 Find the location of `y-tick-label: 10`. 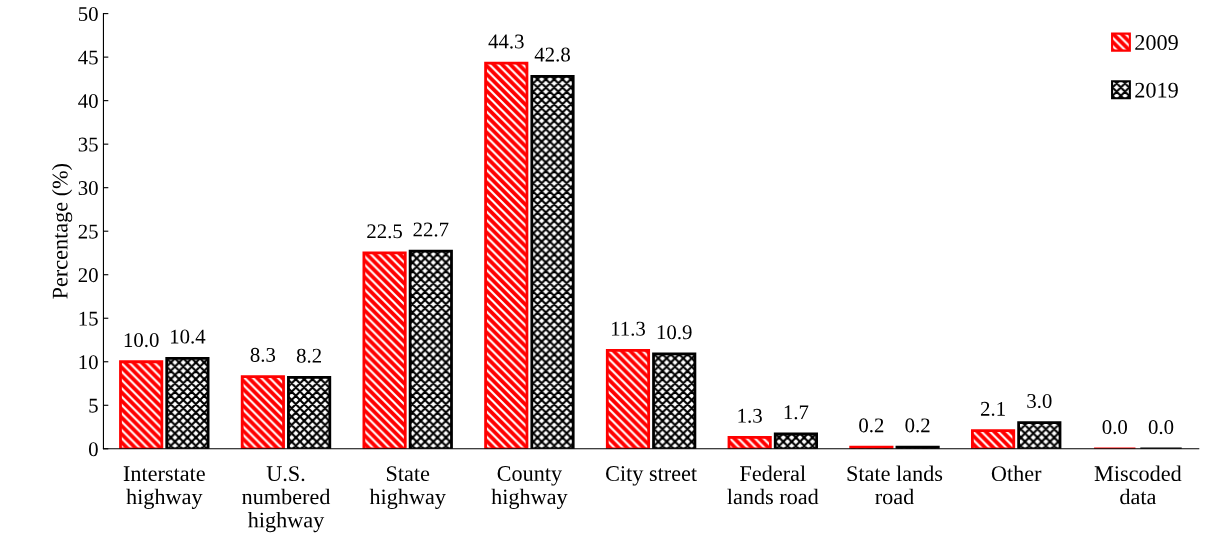

y-tick-label: 10 is located at coordinates (88, 362).